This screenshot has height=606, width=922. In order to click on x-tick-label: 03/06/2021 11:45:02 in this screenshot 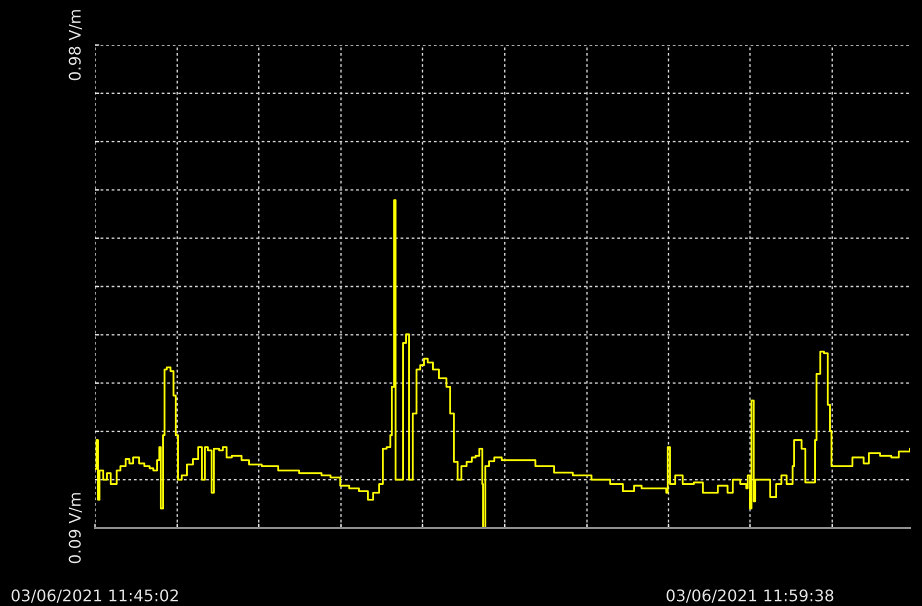, I will do `click(95, 596)`.